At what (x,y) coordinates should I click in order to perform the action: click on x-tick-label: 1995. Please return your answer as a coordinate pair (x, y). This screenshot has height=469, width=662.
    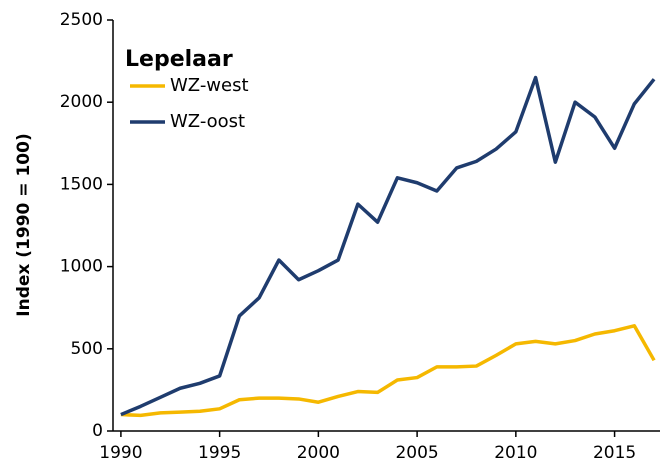
    Looking at the image, I should click on (219, 453).